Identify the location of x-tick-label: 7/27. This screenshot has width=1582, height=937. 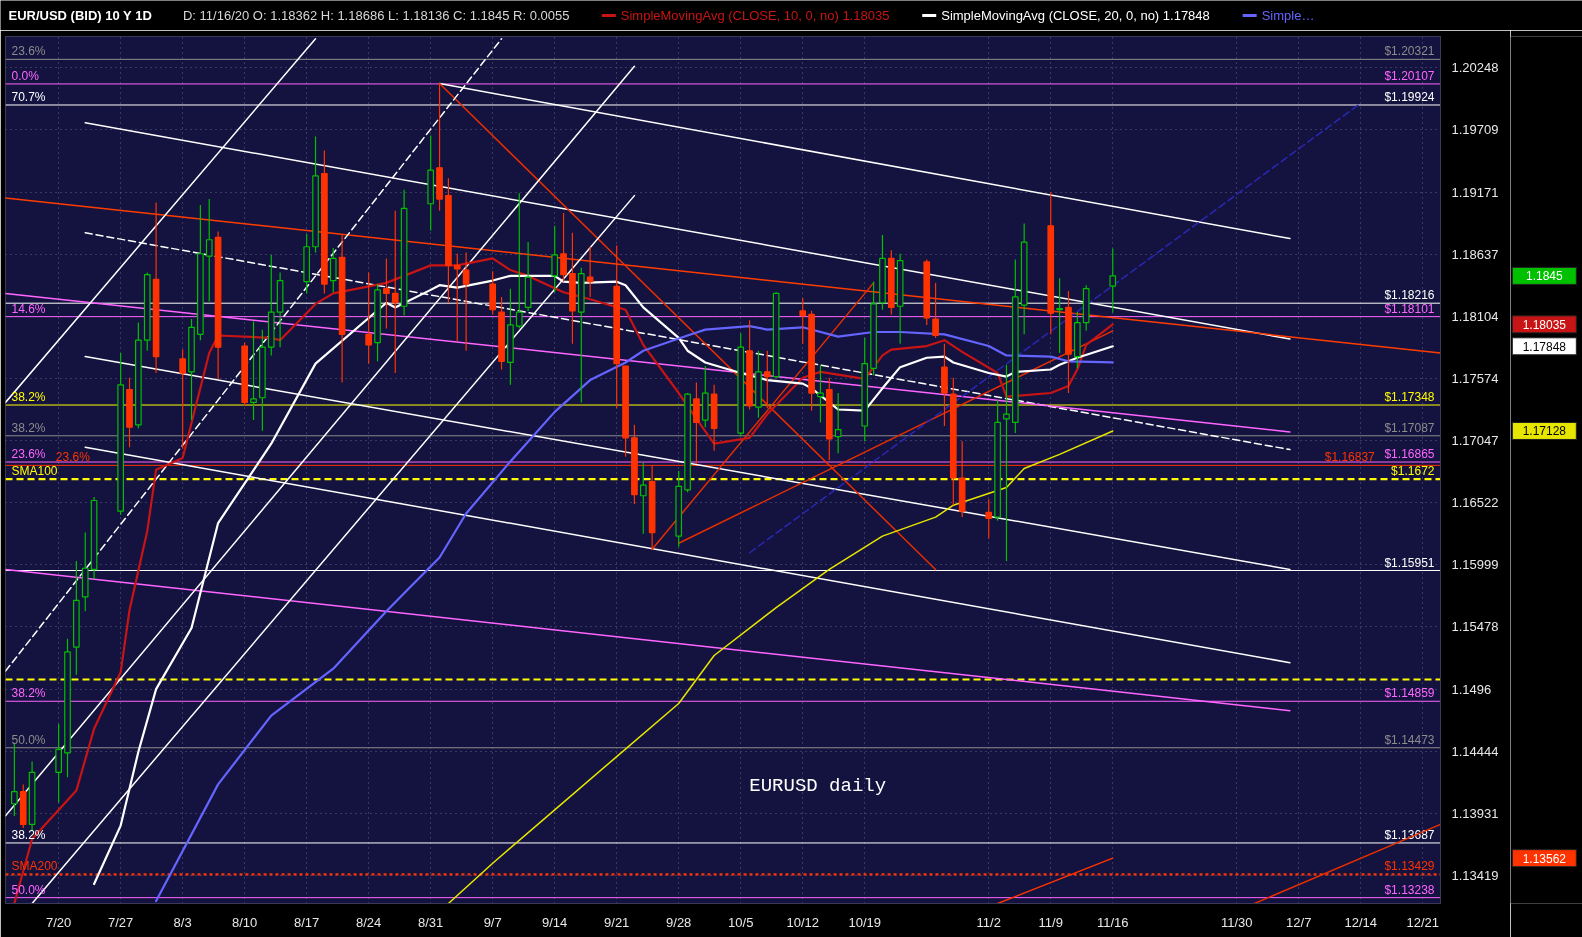
(121, 922).